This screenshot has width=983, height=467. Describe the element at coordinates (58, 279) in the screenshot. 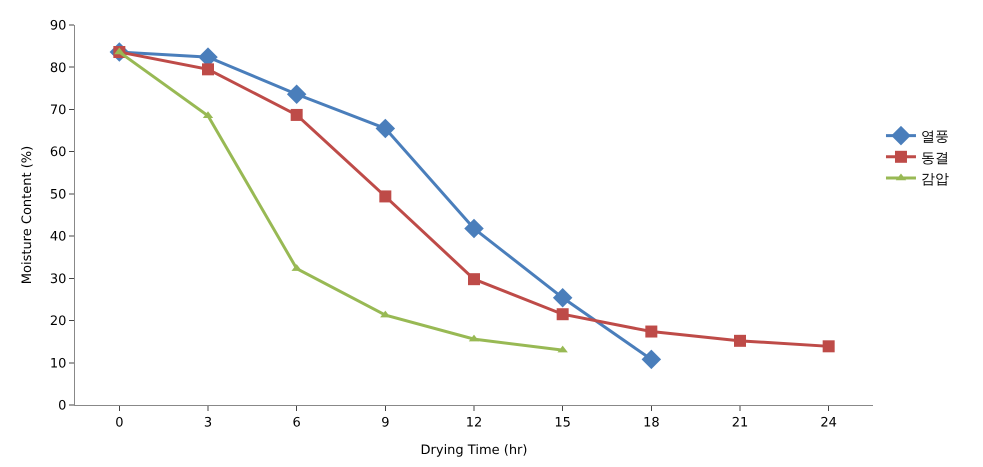

I see `y-tick-label: 30` at that location.